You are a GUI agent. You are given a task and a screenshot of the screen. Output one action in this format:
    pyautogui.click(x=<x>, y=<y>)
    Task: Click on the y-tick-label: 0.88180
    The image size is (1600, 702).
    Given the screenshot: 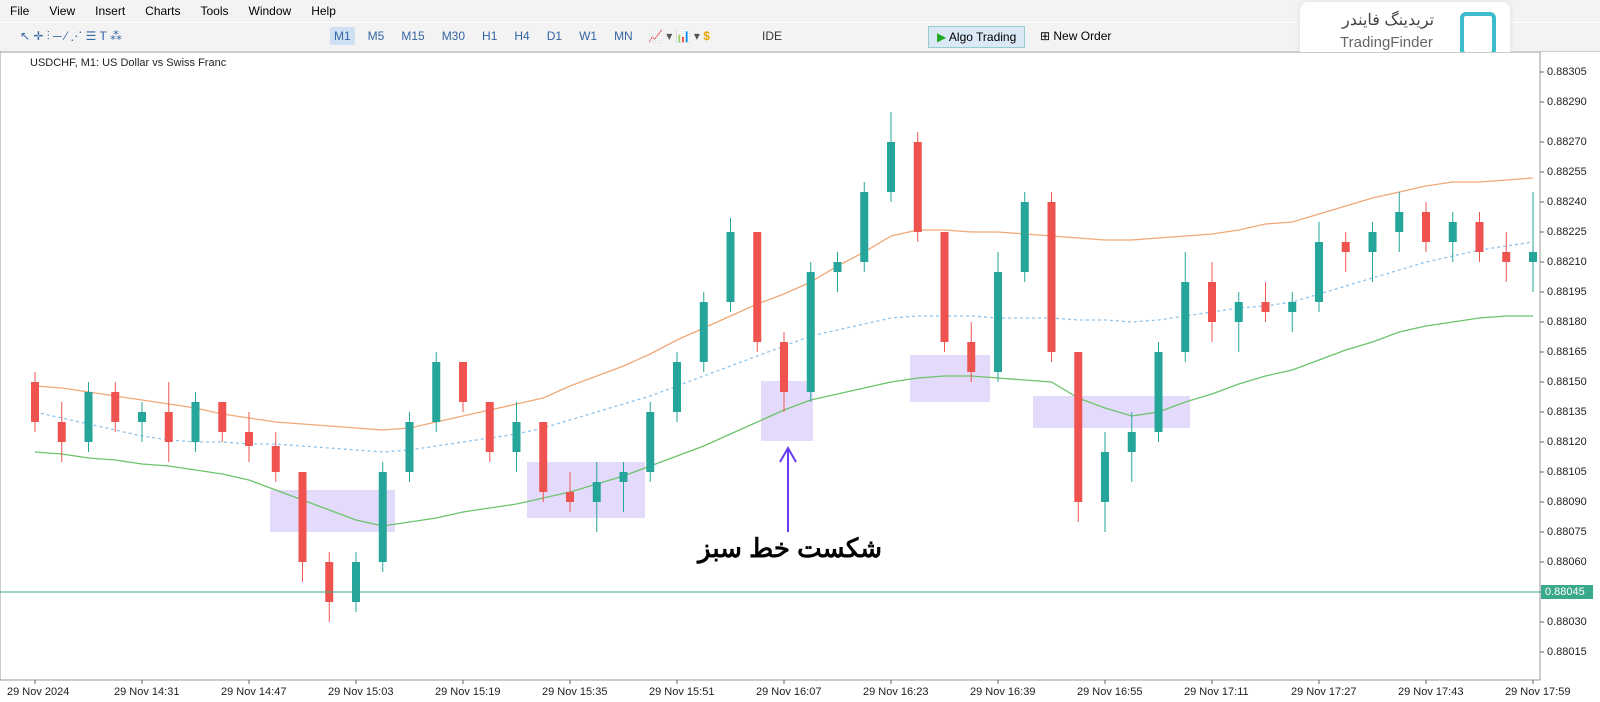 What is the action you would take?
    pyautogui.click(x=1567, y=322)
    